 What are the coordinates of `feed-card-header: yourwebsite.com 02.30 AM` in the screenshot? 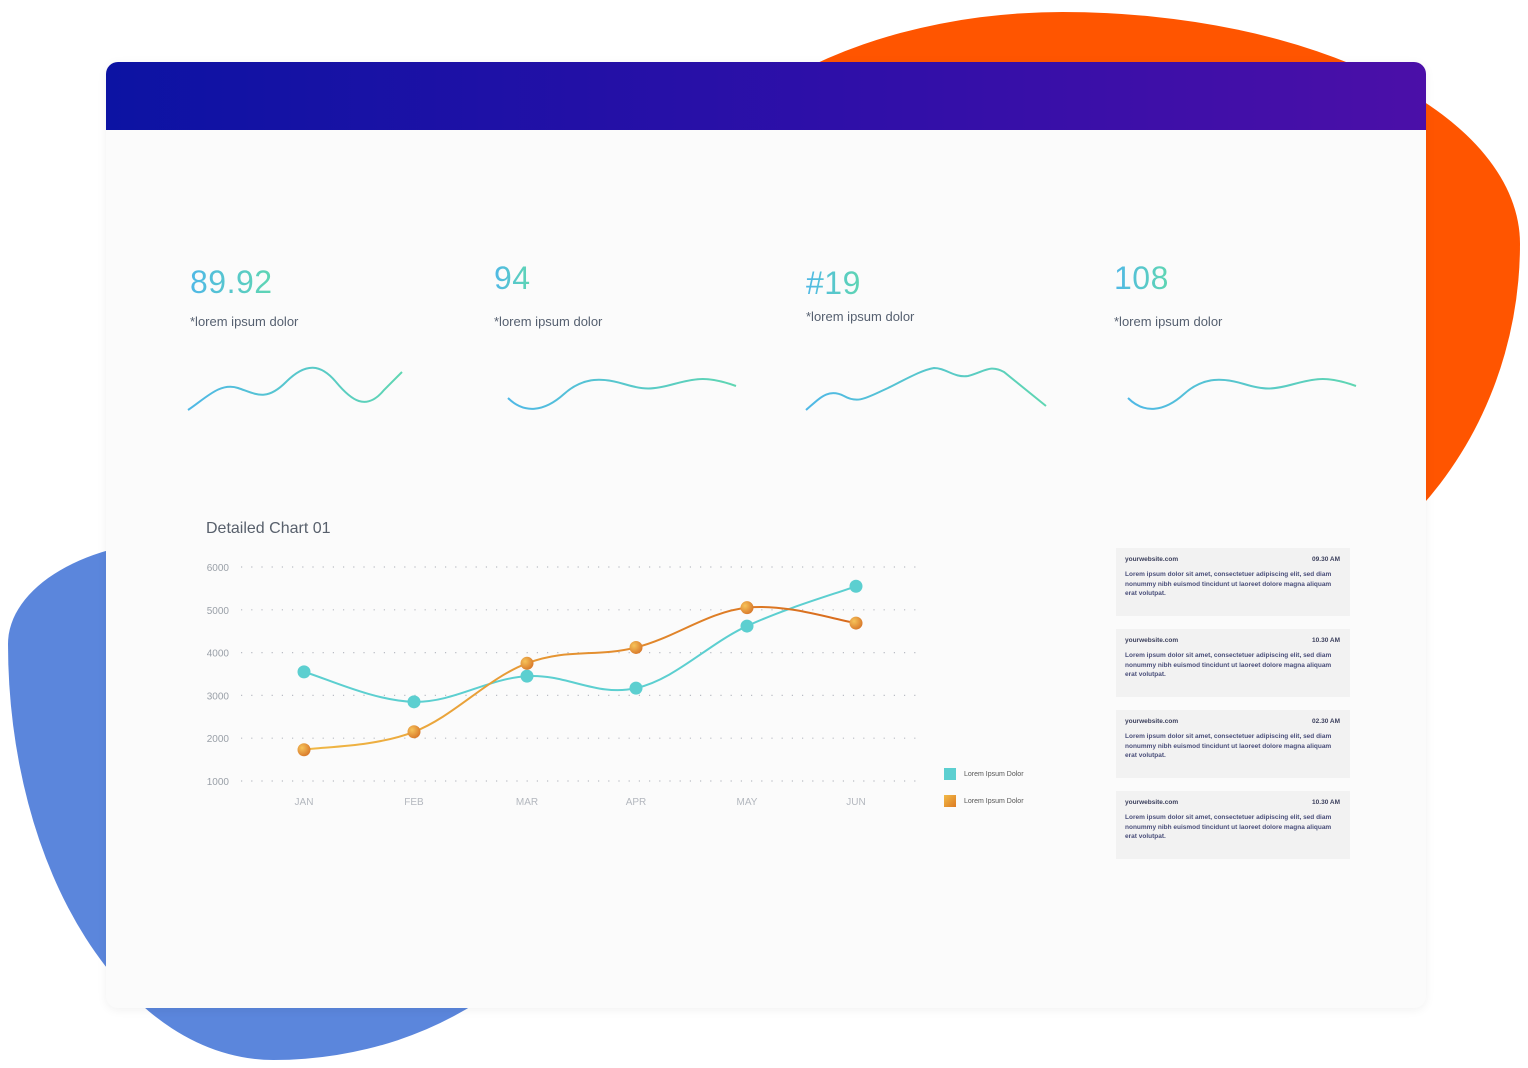 It's located at (1232, 721).